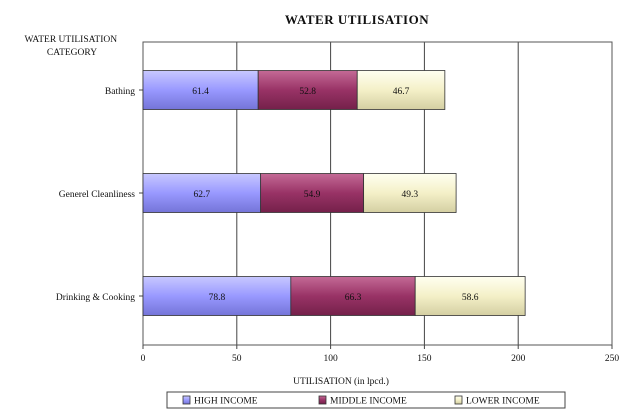 This screenshot has width=628, height=416. Describe the element at coordinates (518, 359) in the screenshot. I see `x-tick-label: 200` at that location.